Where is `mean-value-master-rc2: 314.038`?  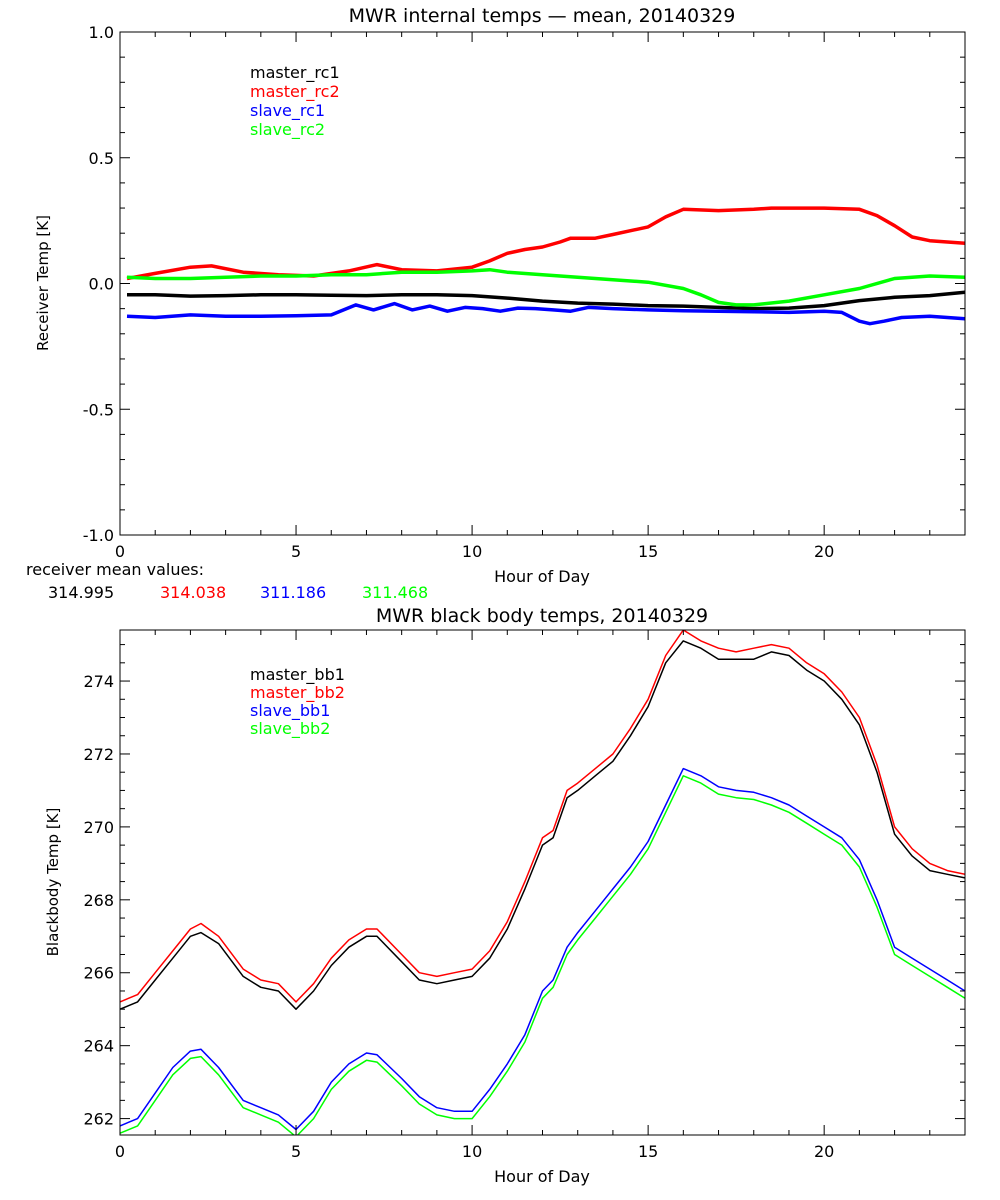
mean-value-master-rc2: 314.038 is located at coordinates (193, 592).